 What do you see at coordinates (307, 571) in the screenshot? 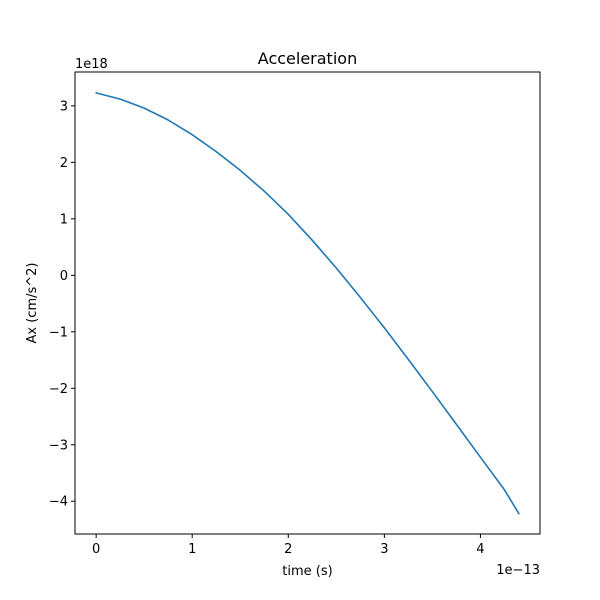
I see `x-axis-label: time (s)` at bounding box center [307, 571].